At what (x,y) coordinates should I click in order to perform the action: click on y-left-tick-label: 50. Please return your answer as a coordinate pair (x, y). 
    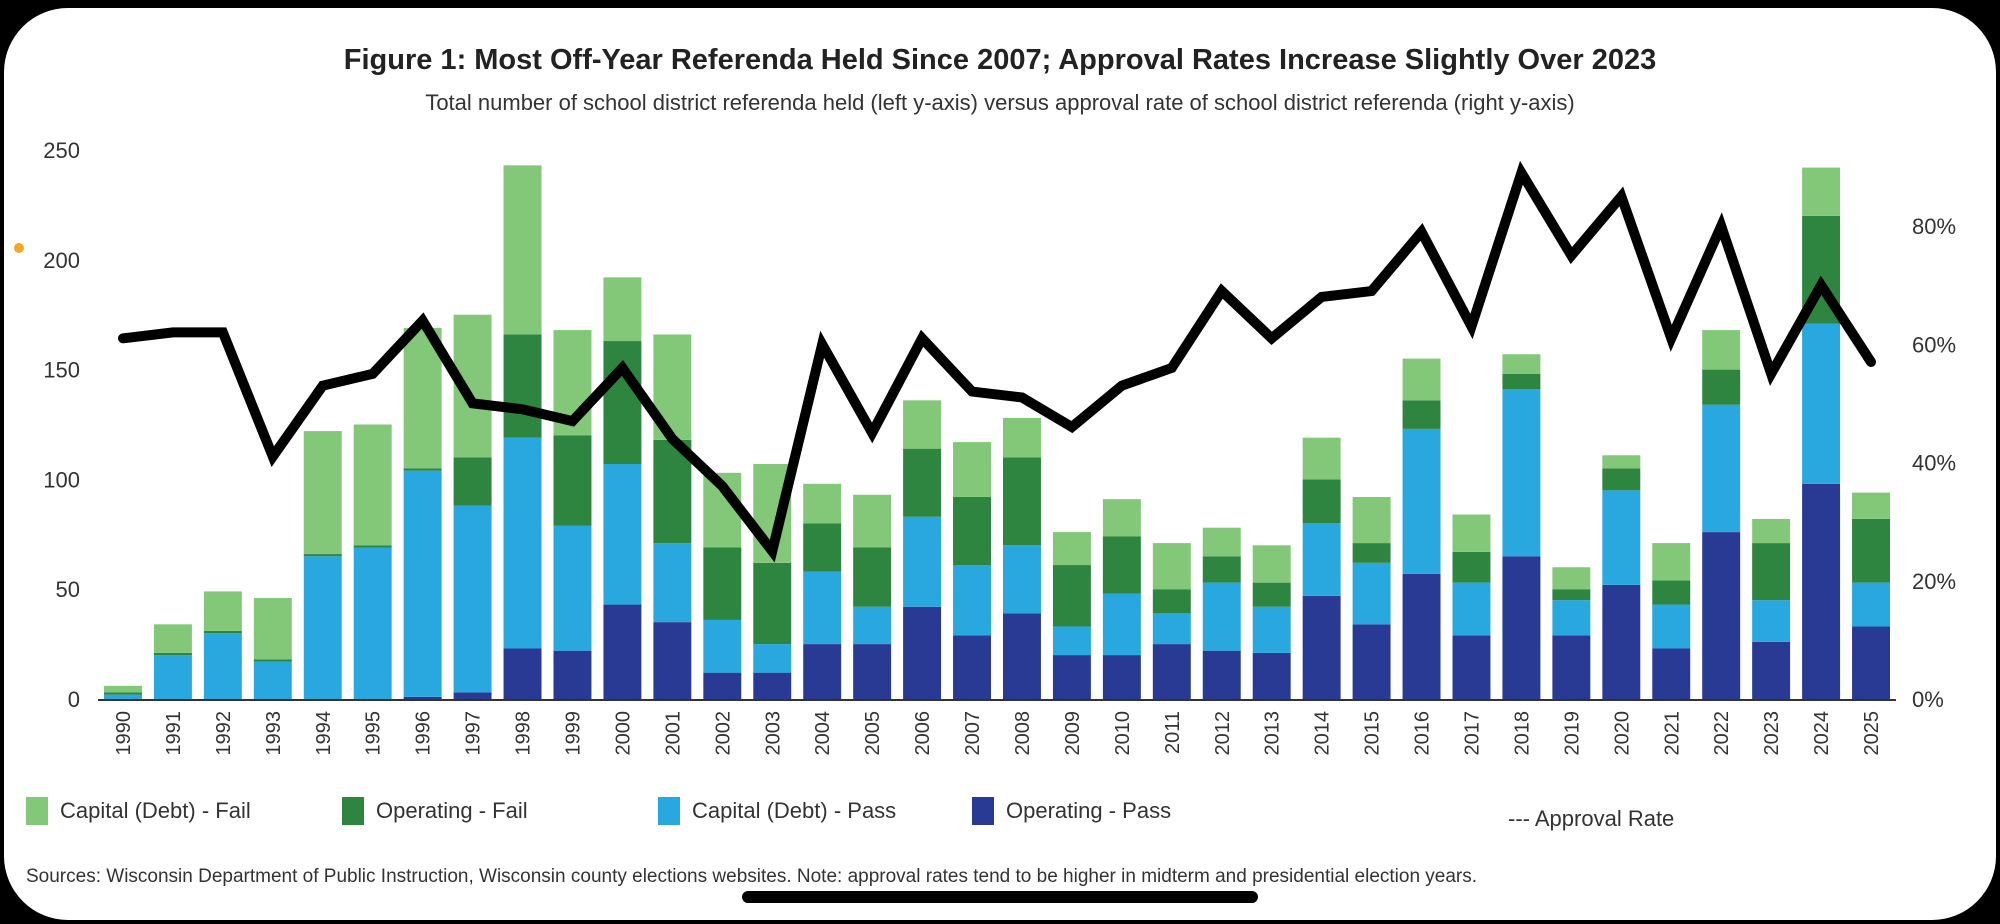
    Looking at the image, I should click on (68, 589).